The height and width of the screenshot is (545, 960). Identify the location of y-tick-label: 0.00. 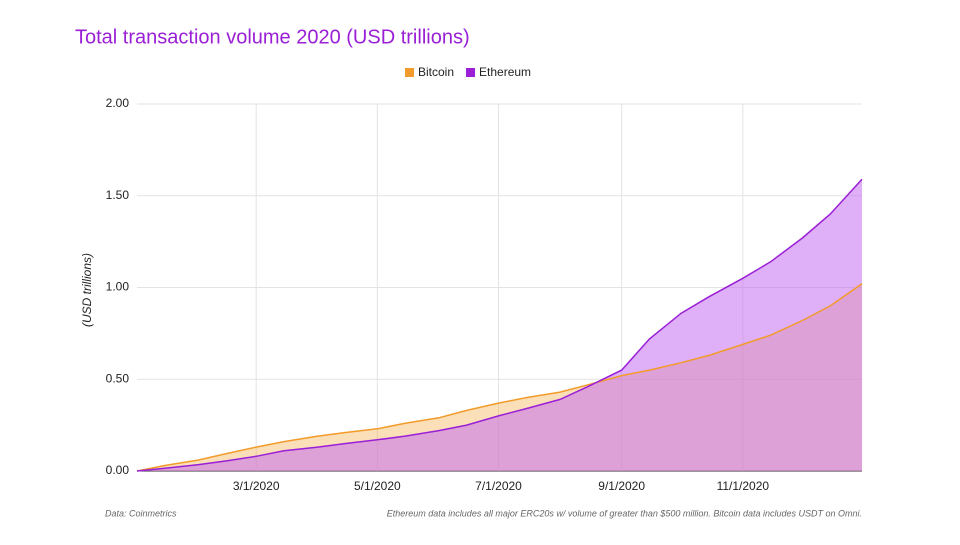
(118, 470).